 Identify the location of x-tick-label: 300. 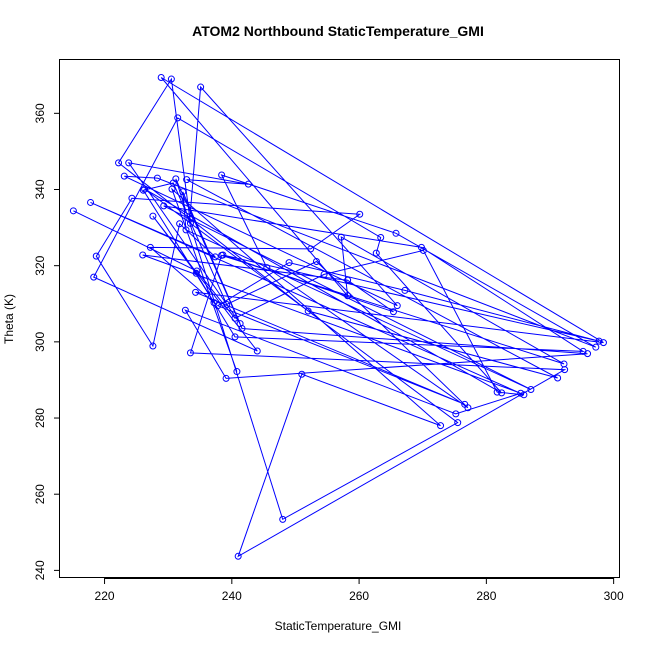
(614, 596).